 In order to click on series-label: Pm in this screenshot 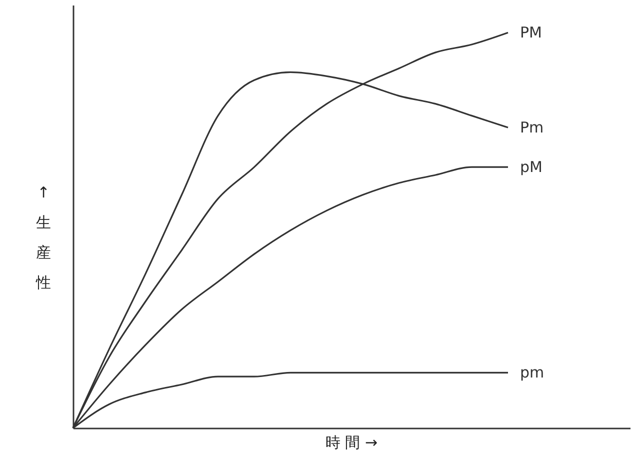, I will do `click(532, 127)`.